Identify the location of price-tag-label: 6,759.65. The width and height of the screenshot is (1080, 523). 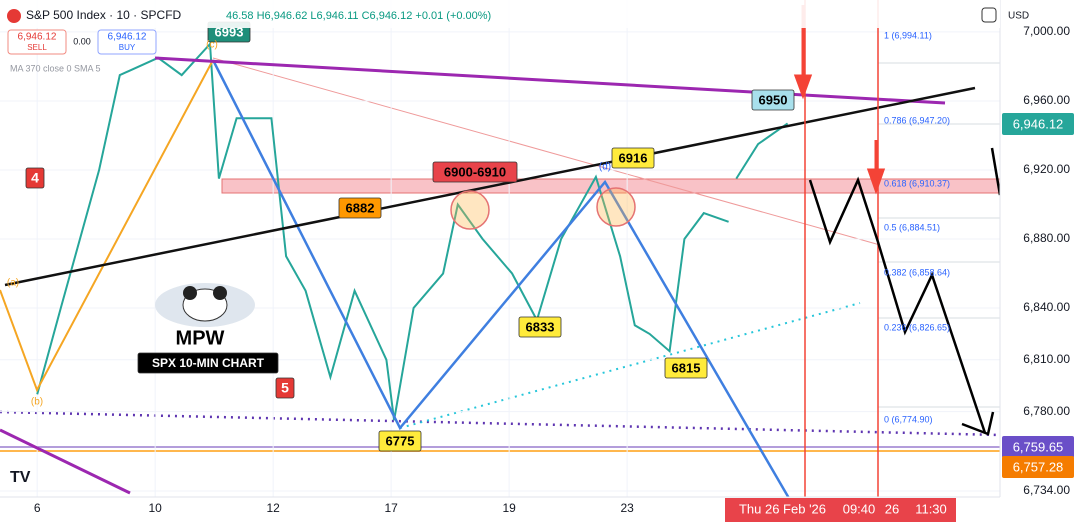
(1038, 446).